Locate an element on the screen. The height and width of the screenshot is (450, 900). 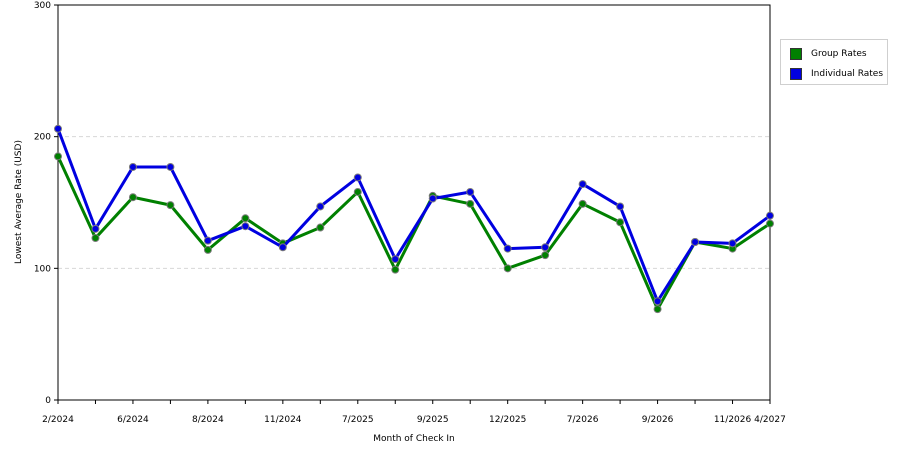
x-tick-label-10: 9/2025 is located at coordinates (433, 420).